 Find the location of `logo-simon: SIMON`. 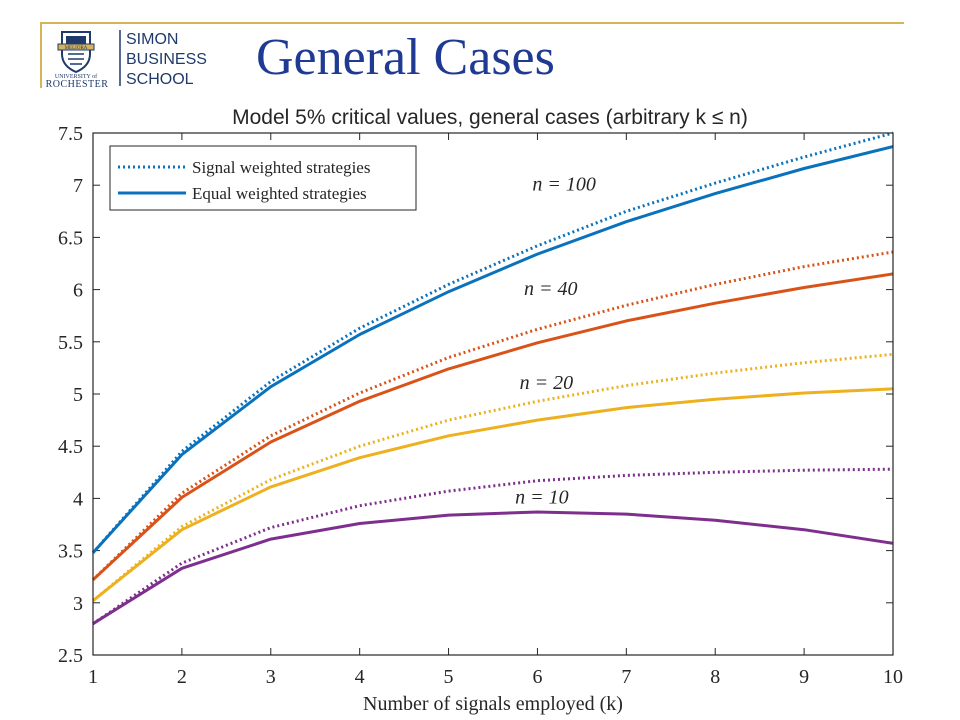

logo-simon: SIMON is located at coordinates (152, 39).